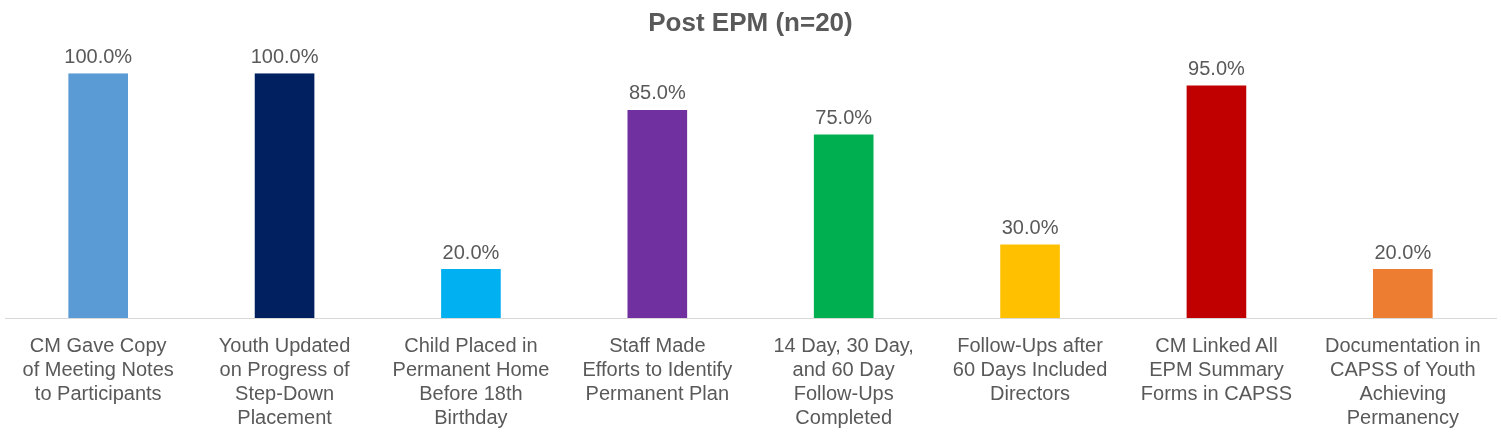  Describe the element at coordinates (843, 380) in the screenshot. I see `x-tick-label: 14 Day, 30 Day, and 60 Day Follow-Ups Completed` at that location.